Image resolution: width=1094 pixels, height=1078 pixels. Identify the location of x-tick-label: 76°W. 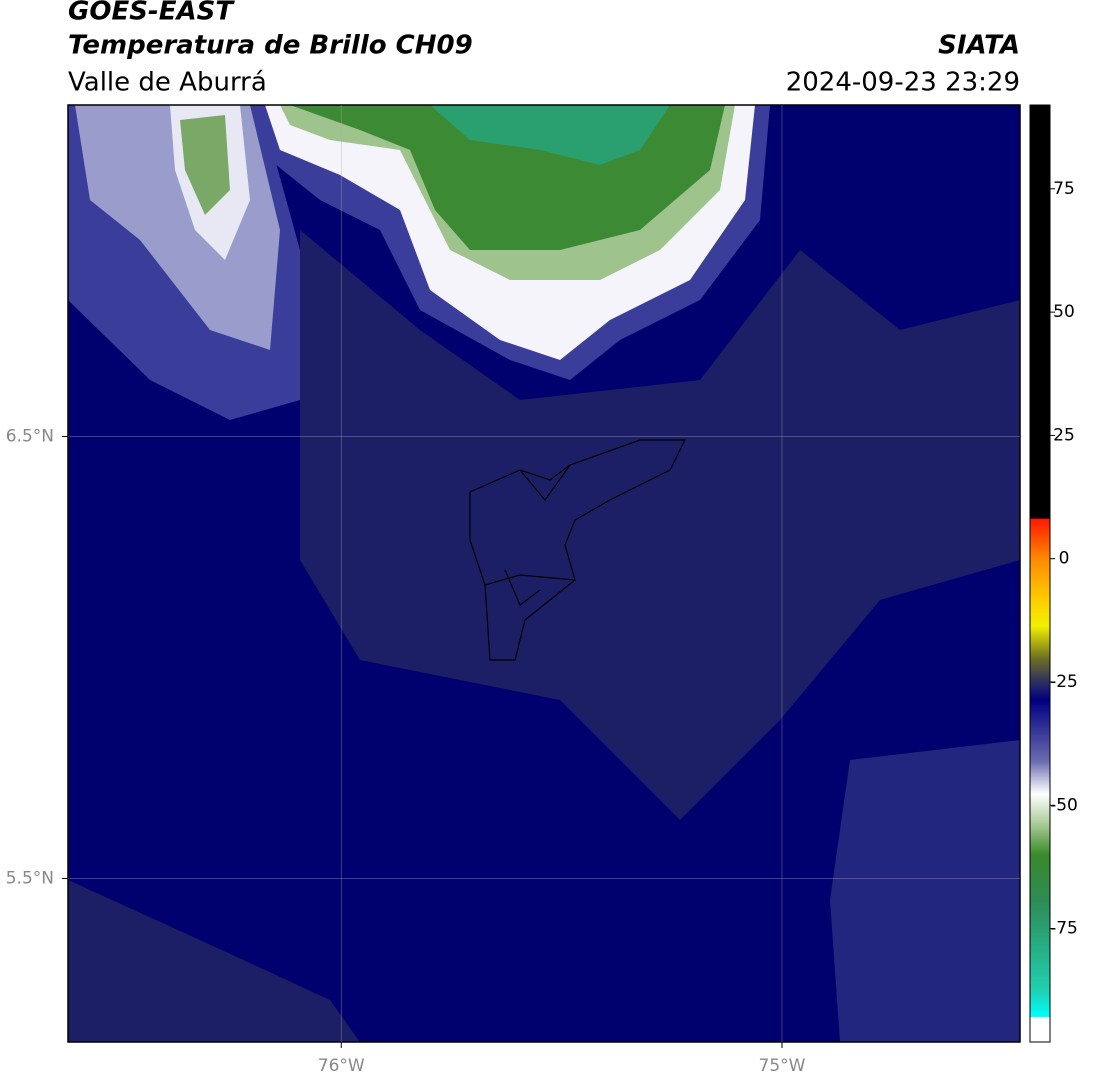
(341, 1066).